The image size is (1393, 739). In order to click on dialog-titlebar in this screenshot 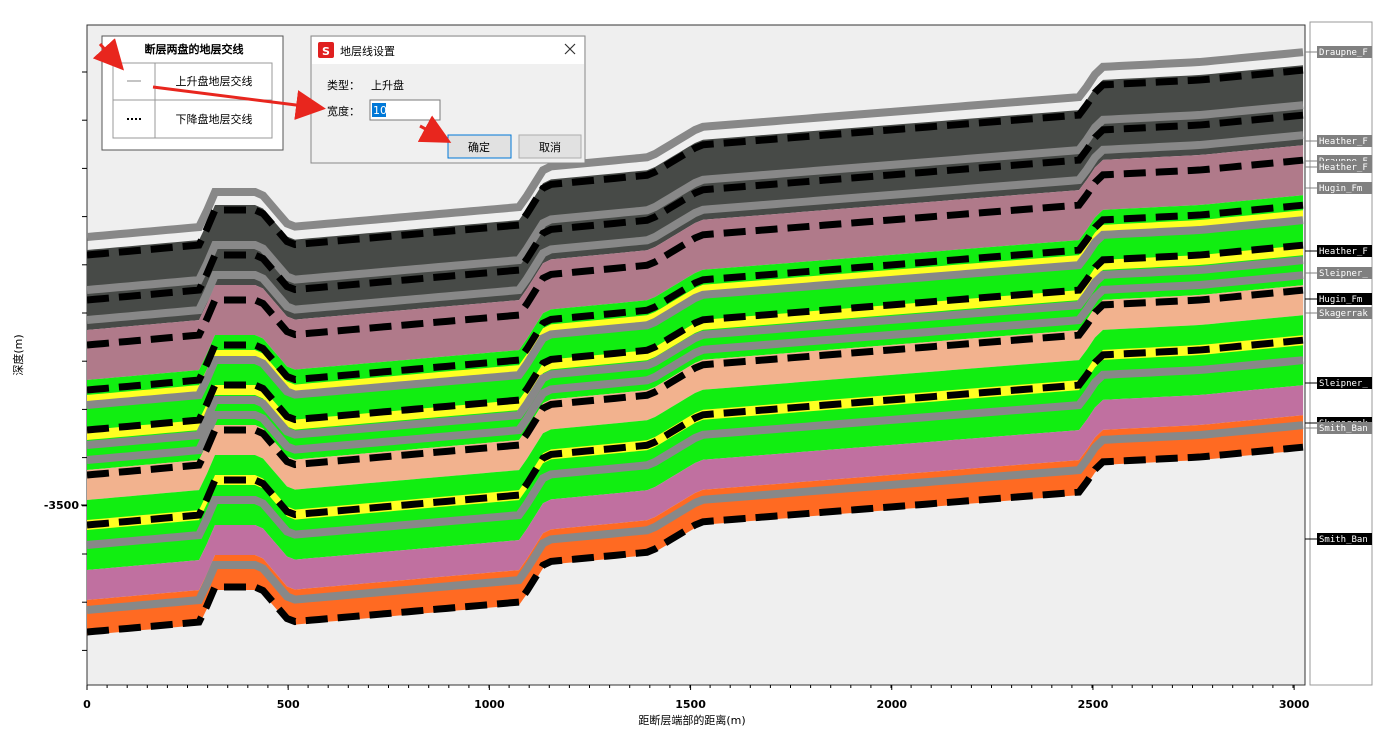, I will do `click(448, 50)`.